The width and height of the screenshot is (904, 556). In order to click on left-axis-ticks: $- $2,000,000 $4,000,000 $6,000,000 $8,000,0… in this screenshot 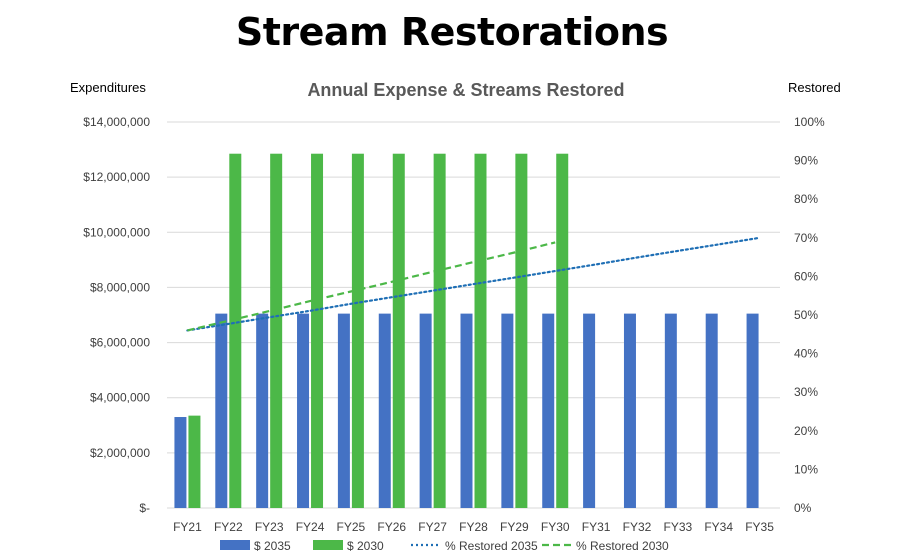, I will do `click(116, 315)`.